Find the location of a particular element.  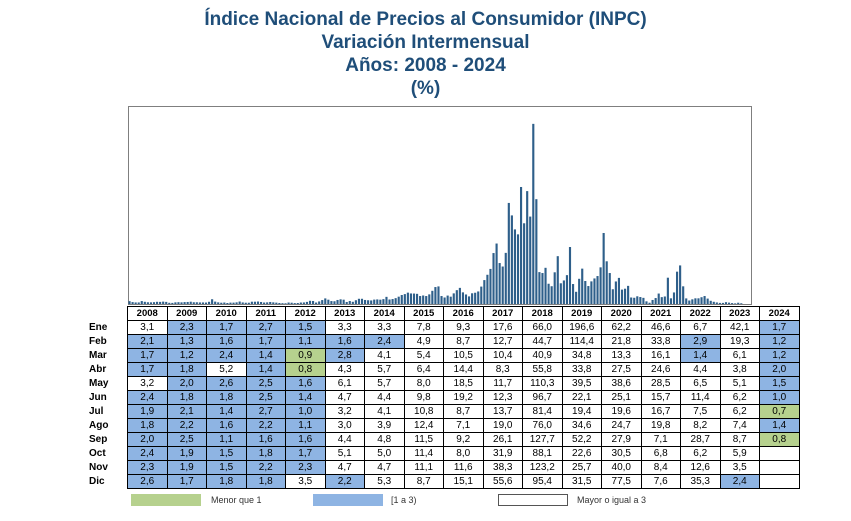

bar-2015-Jul is located at coordinates (404, 299).